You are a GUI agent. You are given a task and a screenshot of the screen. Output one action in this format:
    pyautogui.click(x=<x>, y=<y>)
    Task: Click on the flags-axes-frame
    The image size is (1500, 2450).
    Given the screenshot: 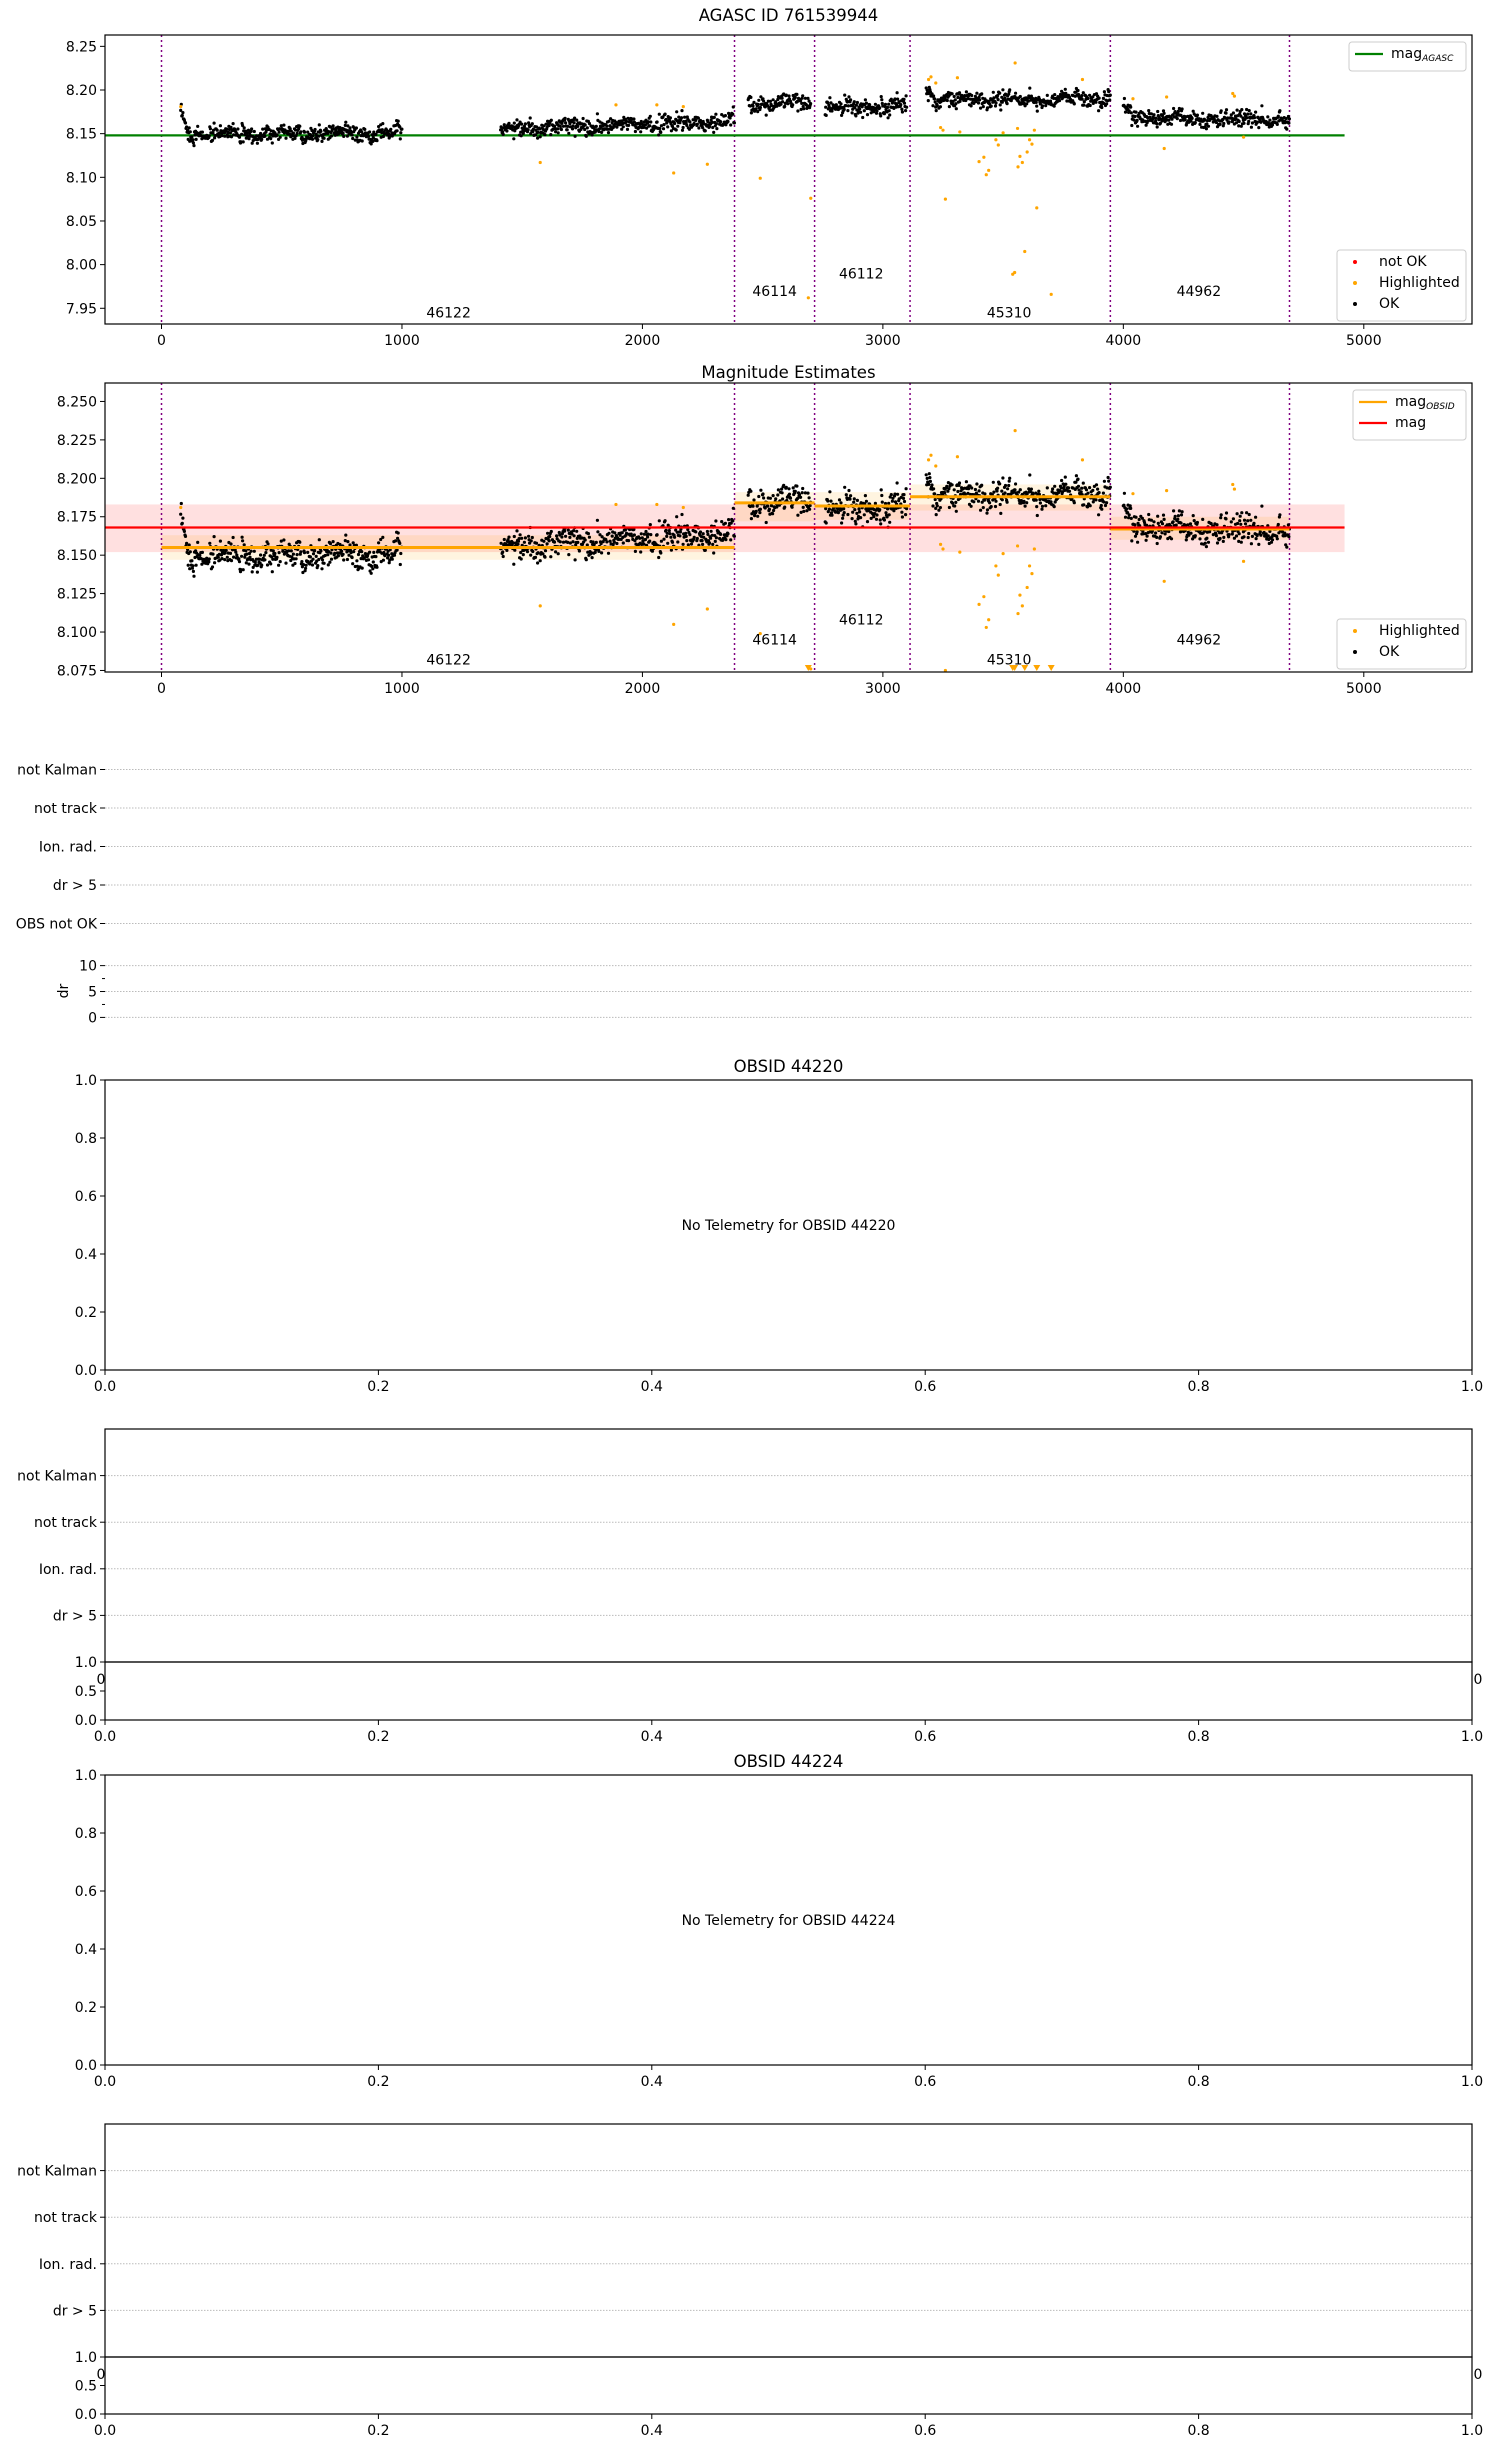 What is the action you would take?
    pyautogui.click(x=788, y=1545)
    